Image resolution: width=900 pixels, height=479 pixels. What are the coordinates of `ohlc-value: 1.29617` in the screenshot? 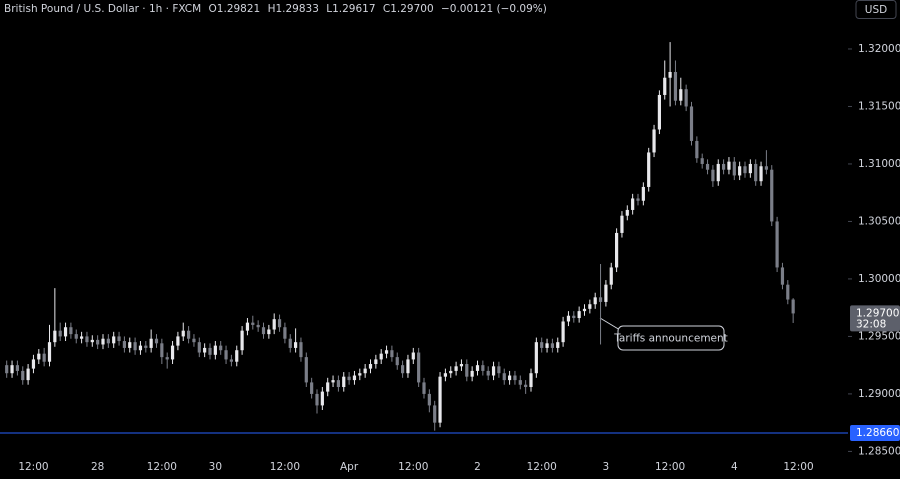 It's located at (353, 9).